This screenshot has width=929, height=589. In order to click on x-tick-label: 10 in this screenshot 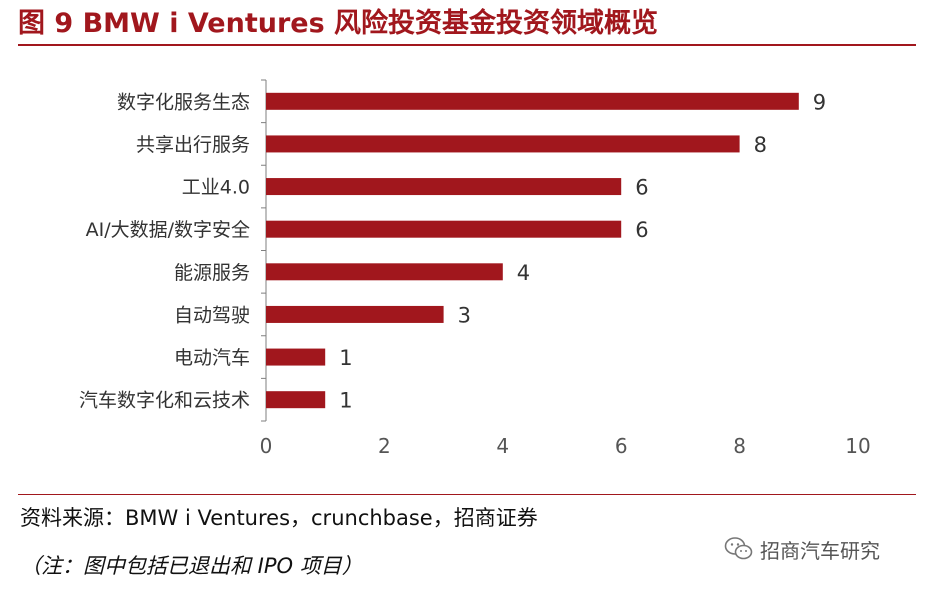, I will do `click(857, 446)`.